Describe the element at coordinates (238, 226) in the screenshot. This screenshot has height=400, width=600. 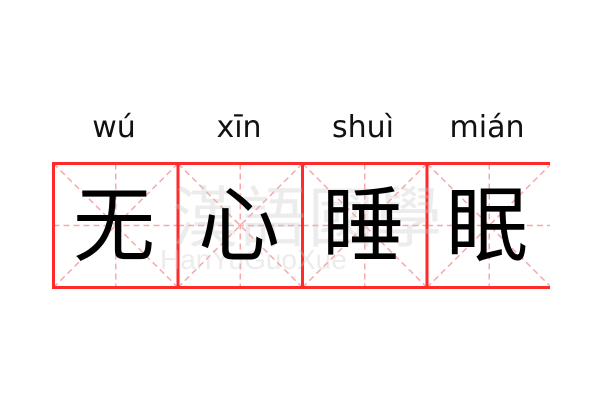
I see `character-1: 心` at that location.